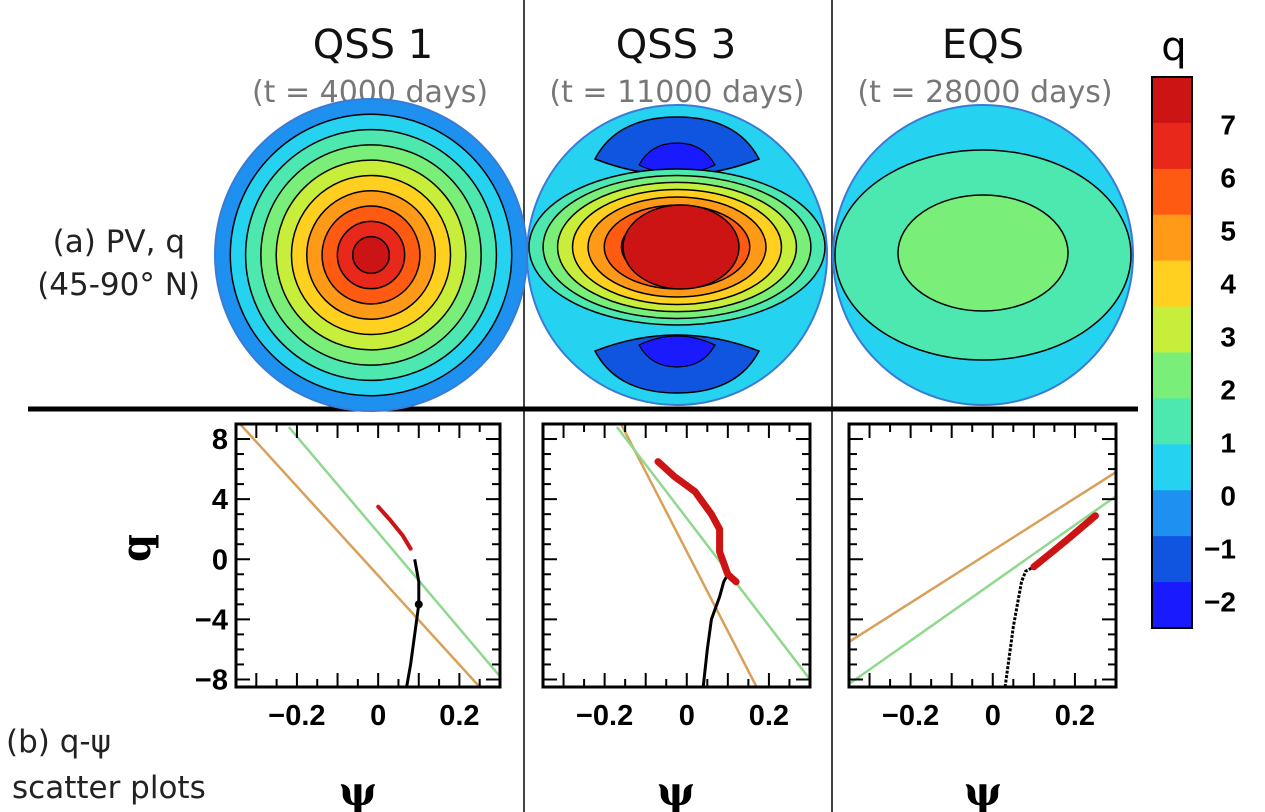 This screenshot has height=812, width=1265. What do you see at coordinates (119, 242) in the screenshot?
I see `row-label-a-line1: (a) PV, q` at bounding box center [119, 242].